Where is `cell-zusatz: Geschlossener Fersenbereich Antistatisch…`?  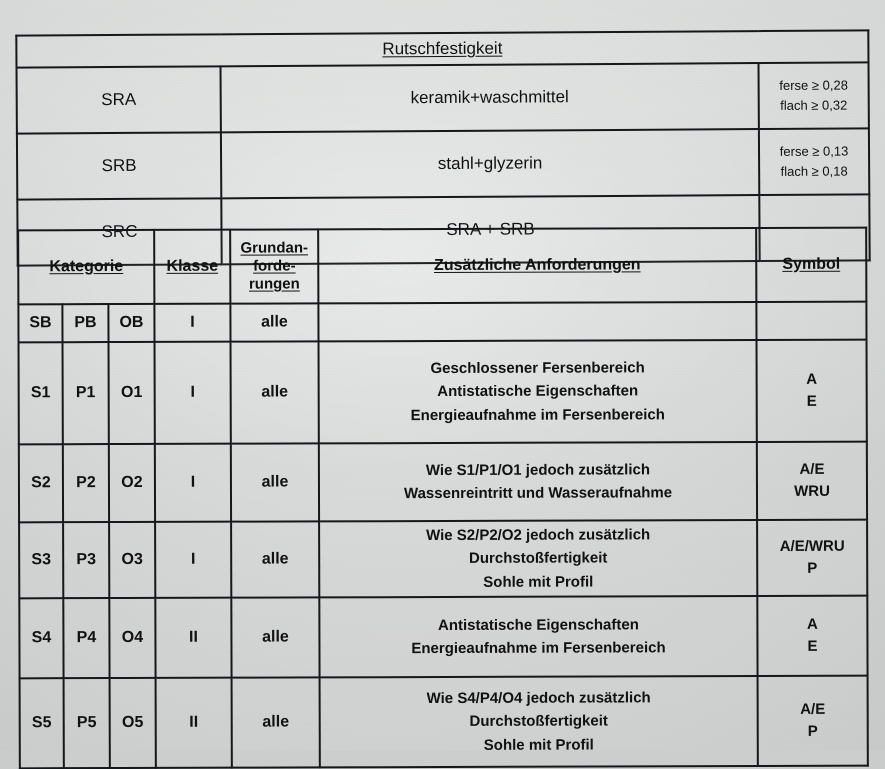
cell-zusatz: Geschlossener Fersenbereich Antistatisch… is located at coordinates (537, 392).